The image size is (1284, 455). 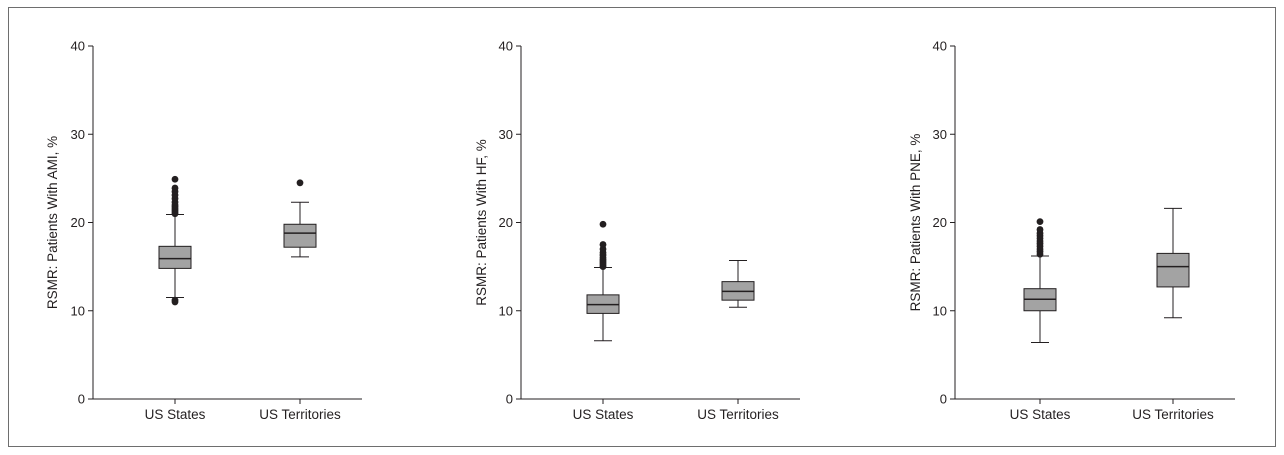 I want to click on y-axis-label: RSMR: Patients With HF, %, so click(x=481, y=222).